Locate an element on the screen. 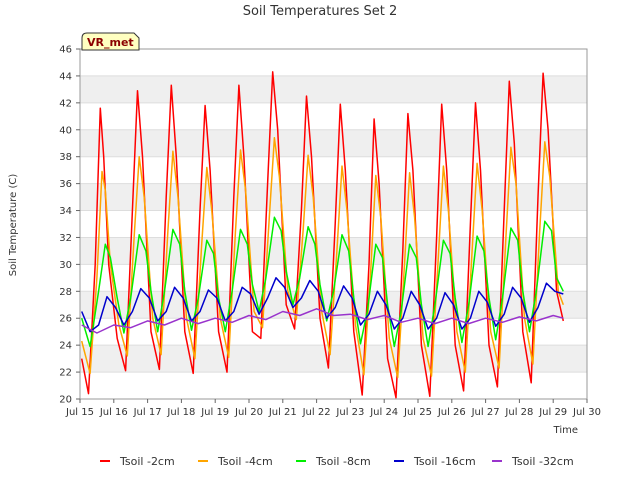 The width and height of the screenshot is (640, 480). x-tick-label: Jul 27 is located at coordinates (485, 412).